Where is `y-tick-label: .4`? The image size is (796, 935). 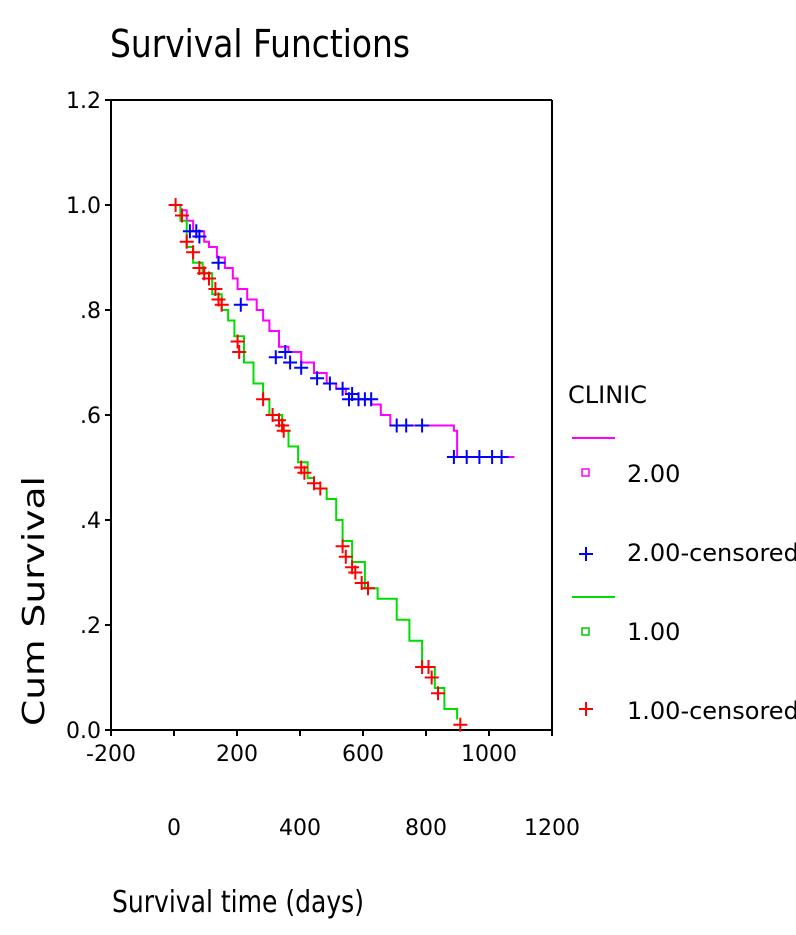
y-tick-label: .4 is located at coordinates (90, 521).